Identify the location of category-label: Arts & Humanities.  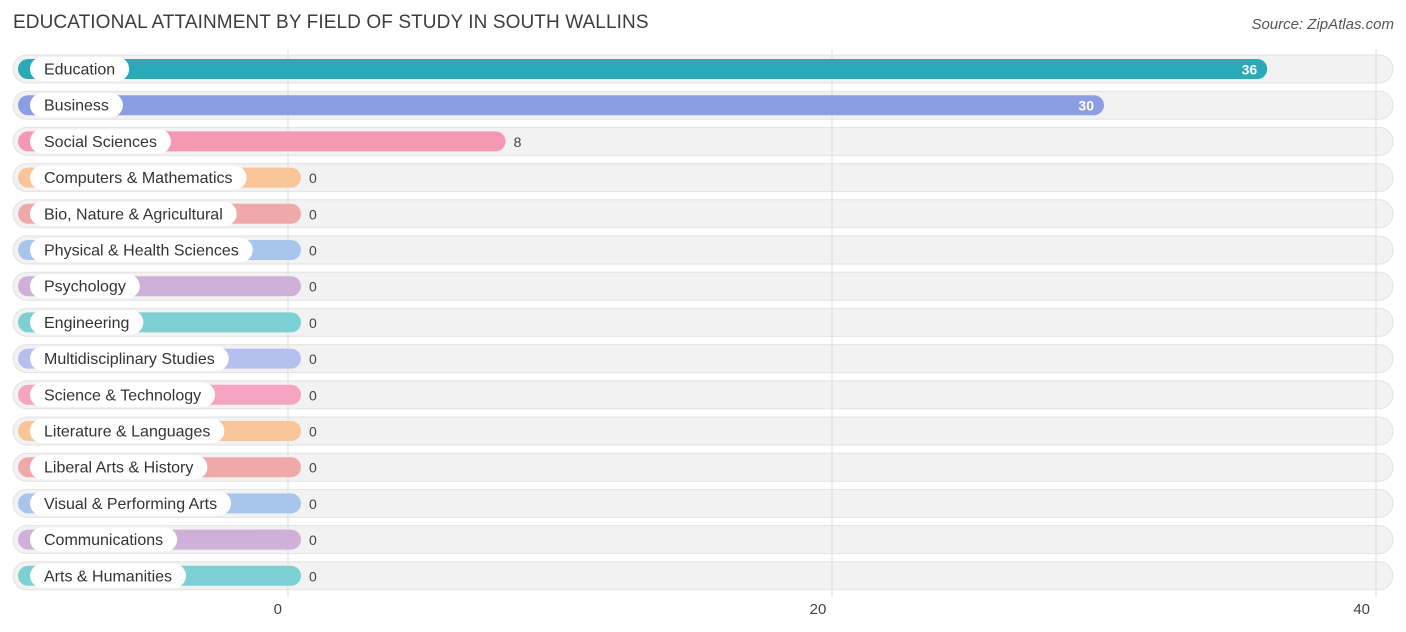
(108, 576).